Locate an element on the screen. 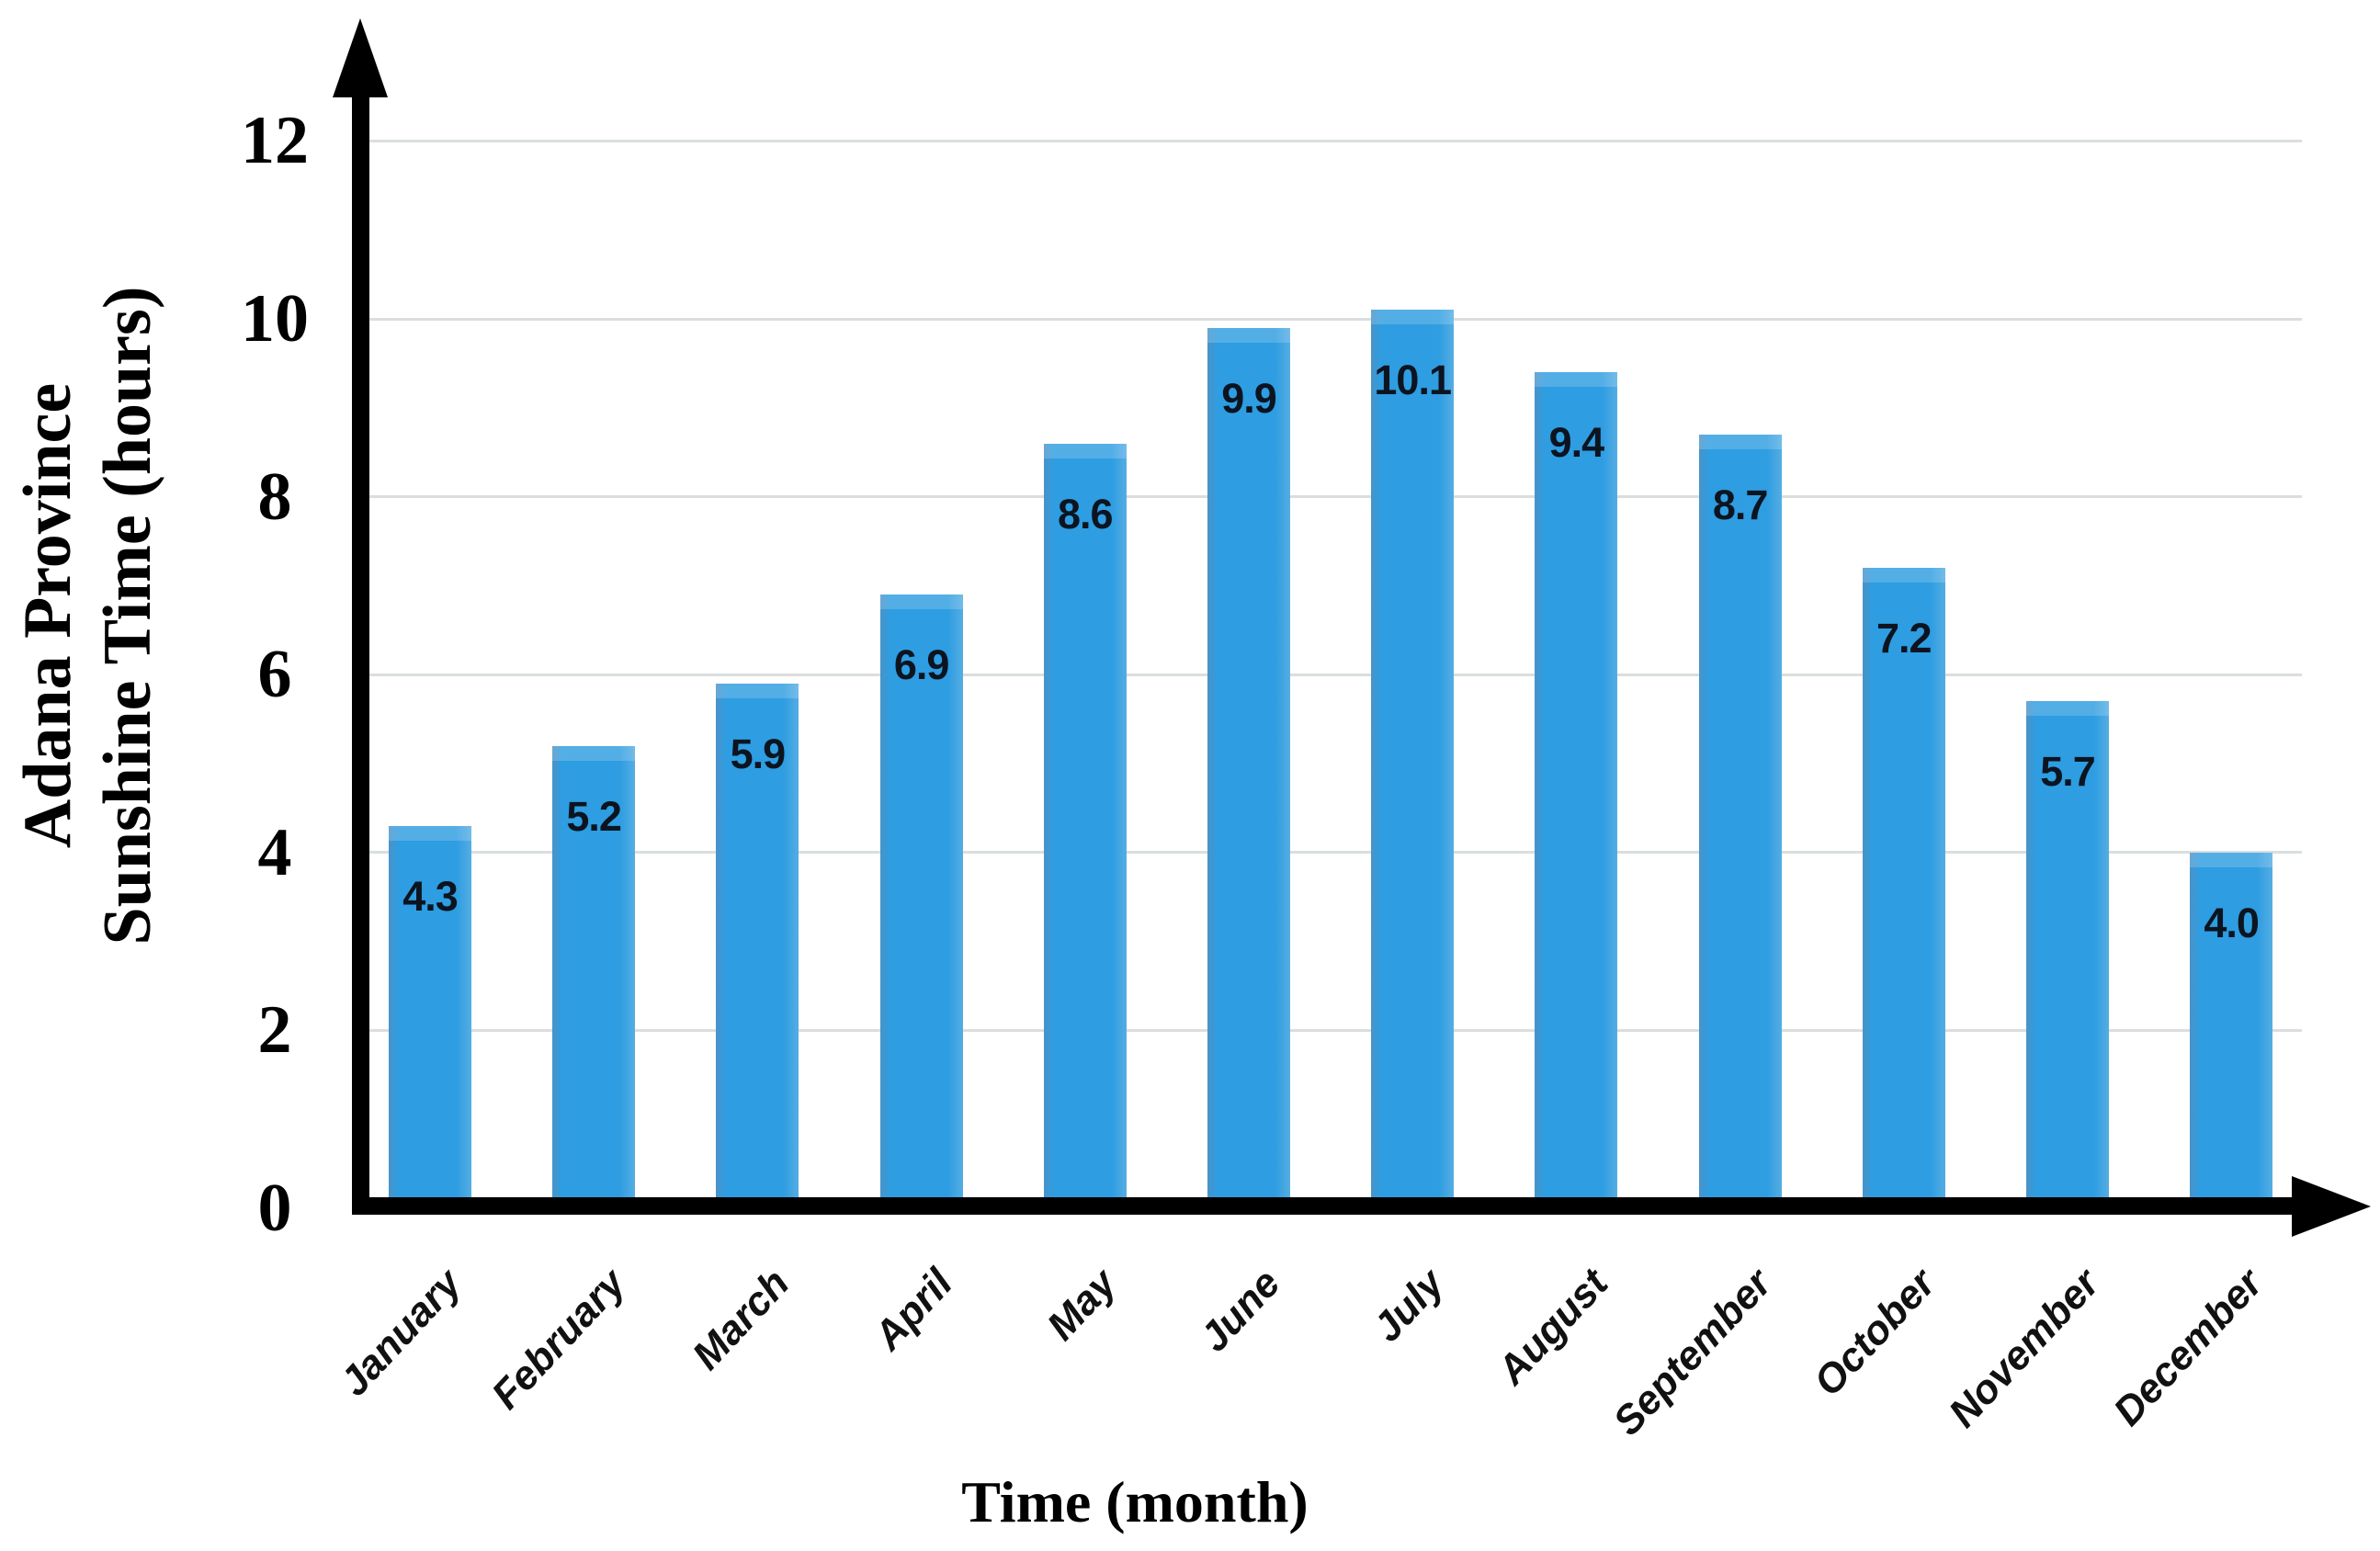 The image size is (2380, 1551). x-tick-label-july: July is located at coordinates (1409, 1306).